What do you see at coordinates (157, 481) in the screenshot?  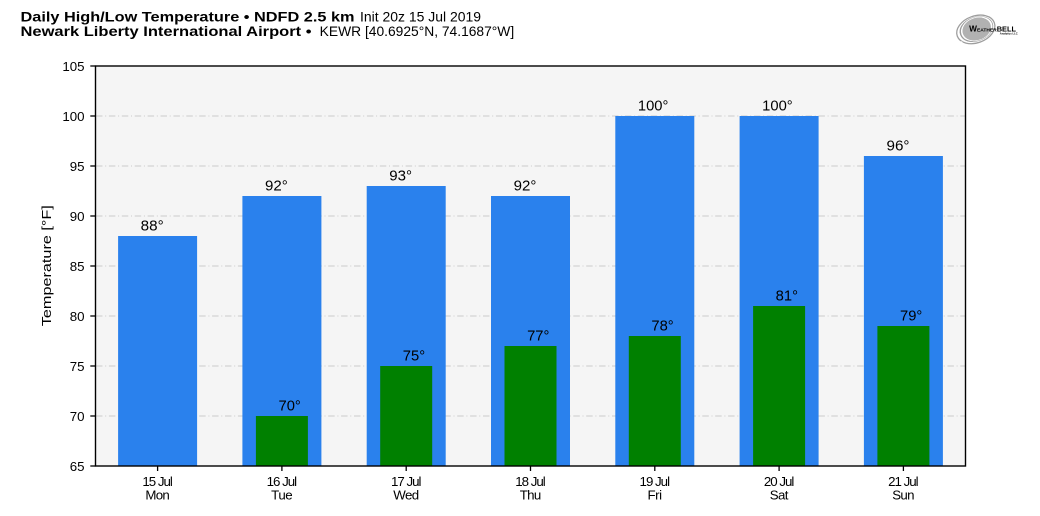 I see `svg-text: 15 Jul` at bounding box center [157, 481].